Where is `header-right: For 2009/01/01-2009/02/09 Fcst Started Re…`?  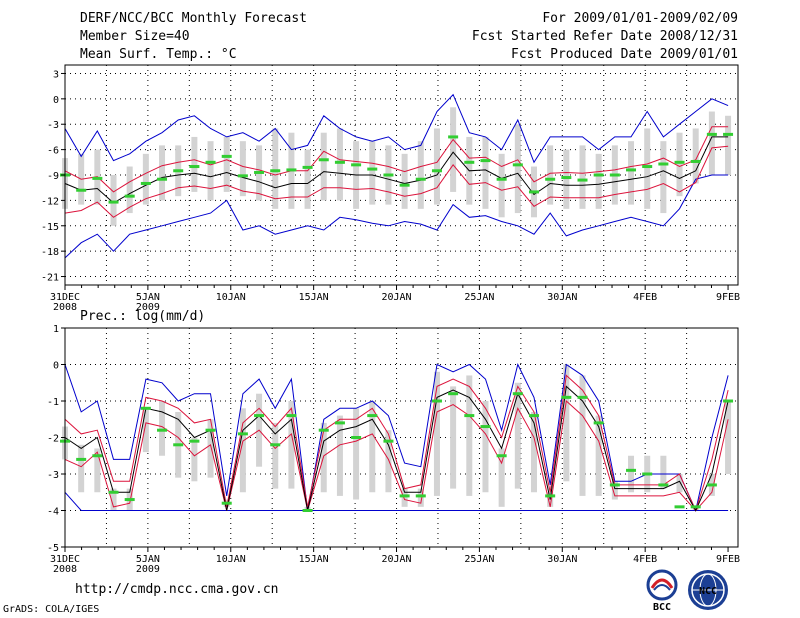
header-right: For 2009/01/01-2009/02/09 Fcst Started Re… is located at coordinates (605, 37).